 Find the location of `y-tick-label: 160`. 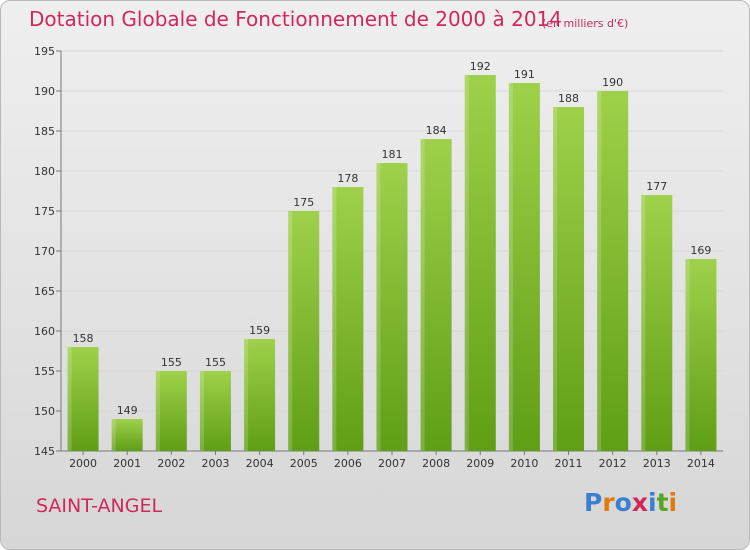

y-tick-label: 160 is located at coordinates (44, 331).